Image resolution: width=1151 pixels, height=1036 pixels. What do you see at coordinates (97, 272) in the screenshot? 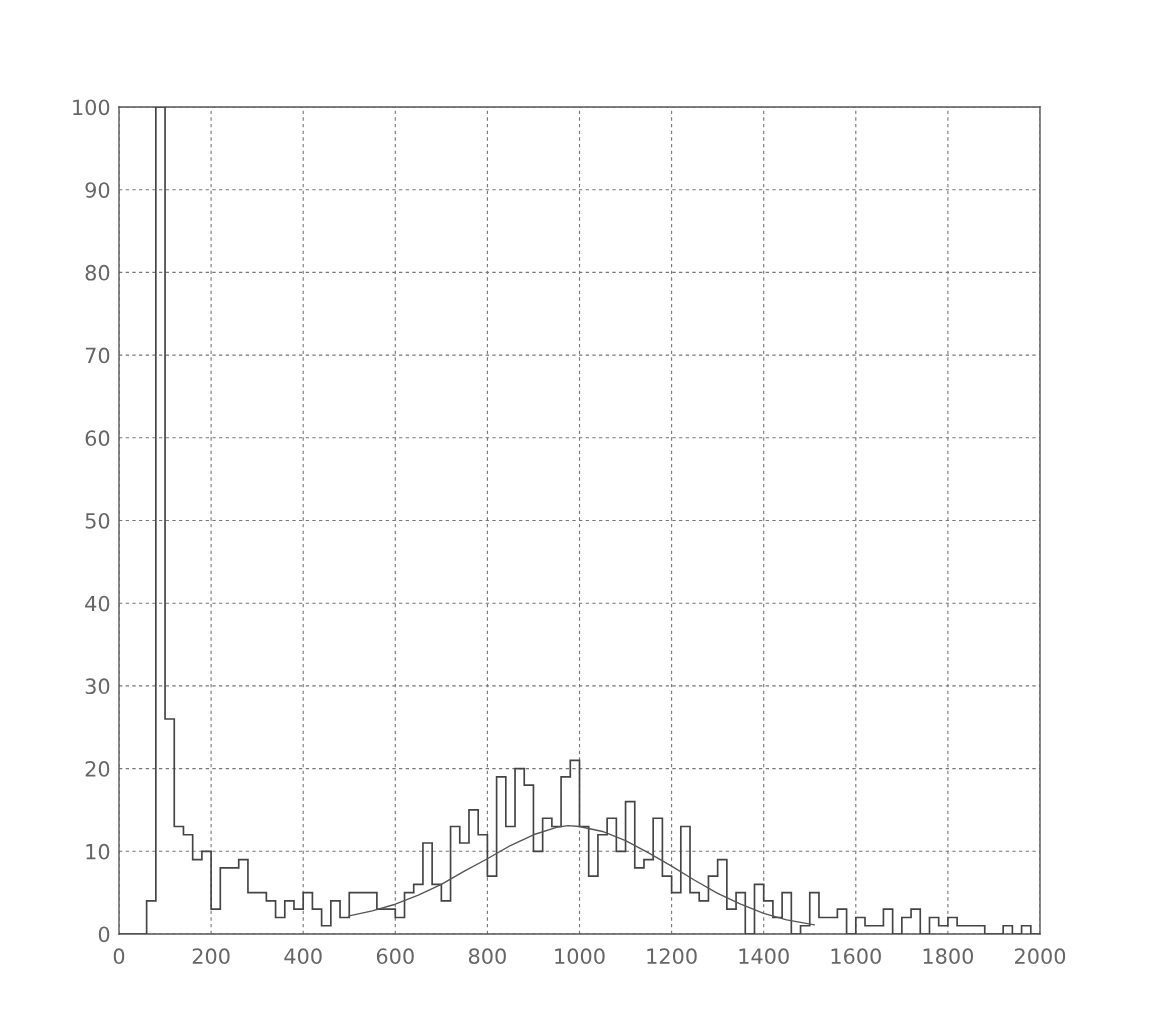
I see `y-tick-label: 80` at bounding box center [97, 272].